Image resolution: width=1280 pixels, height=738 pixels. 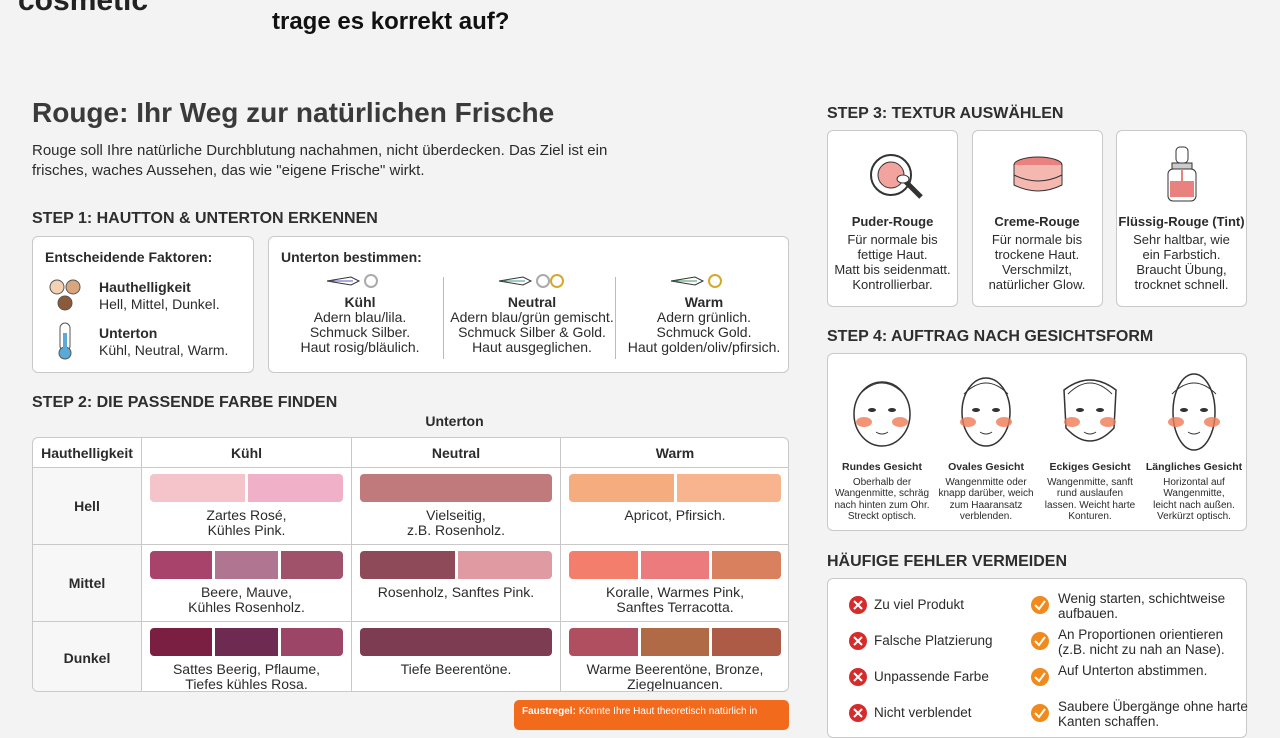 What do you see at coordinates (246, 684) in the screenshot?
I see `text-line: Tiefes kühles Rosa.` at bounding box center [246, 684].